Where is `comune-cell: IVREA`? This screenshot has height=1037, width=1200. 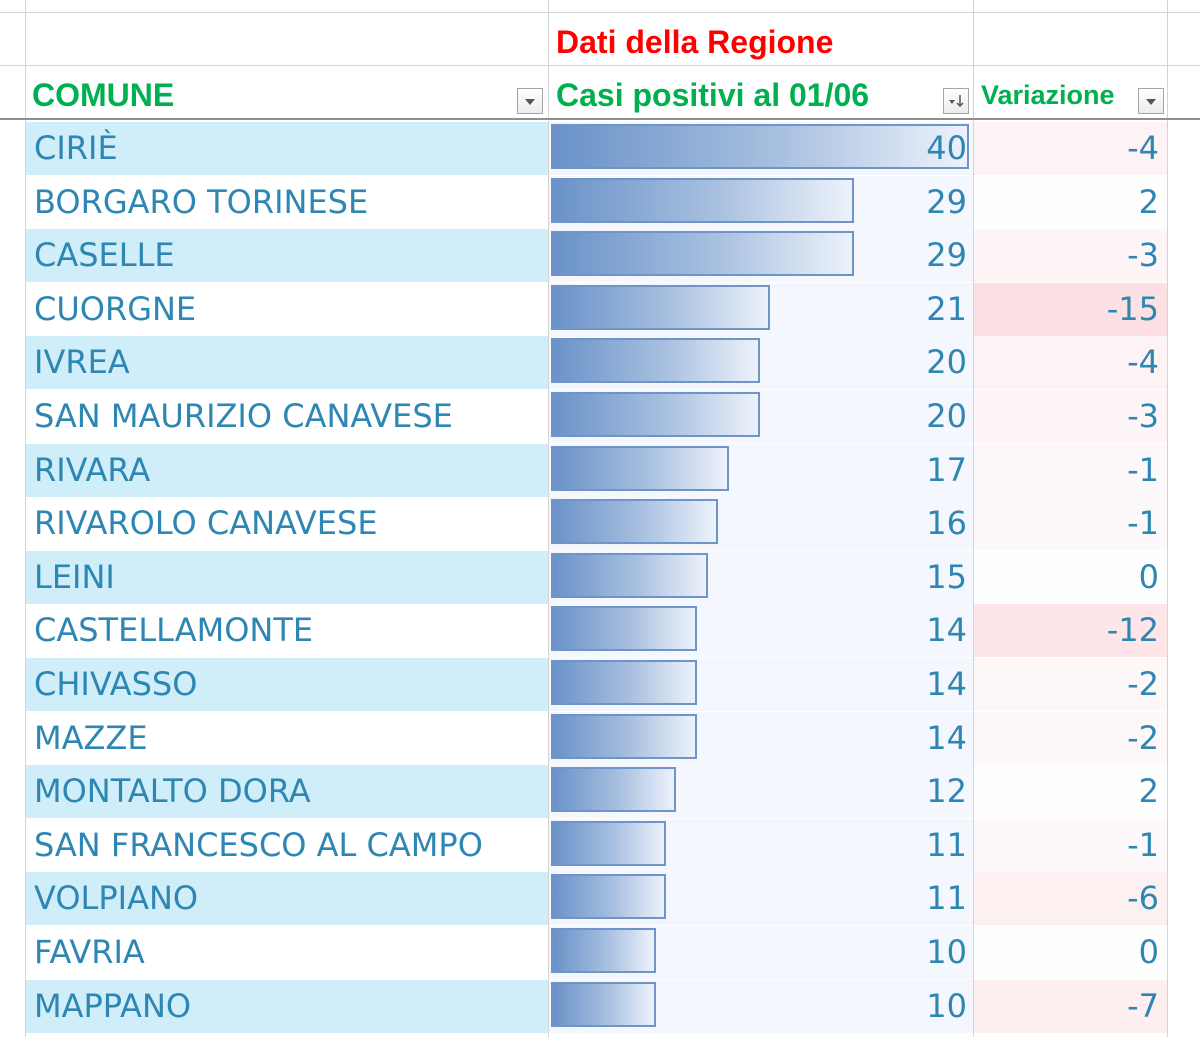
comune-cell: IVREA is located at coordinates (287, 363).